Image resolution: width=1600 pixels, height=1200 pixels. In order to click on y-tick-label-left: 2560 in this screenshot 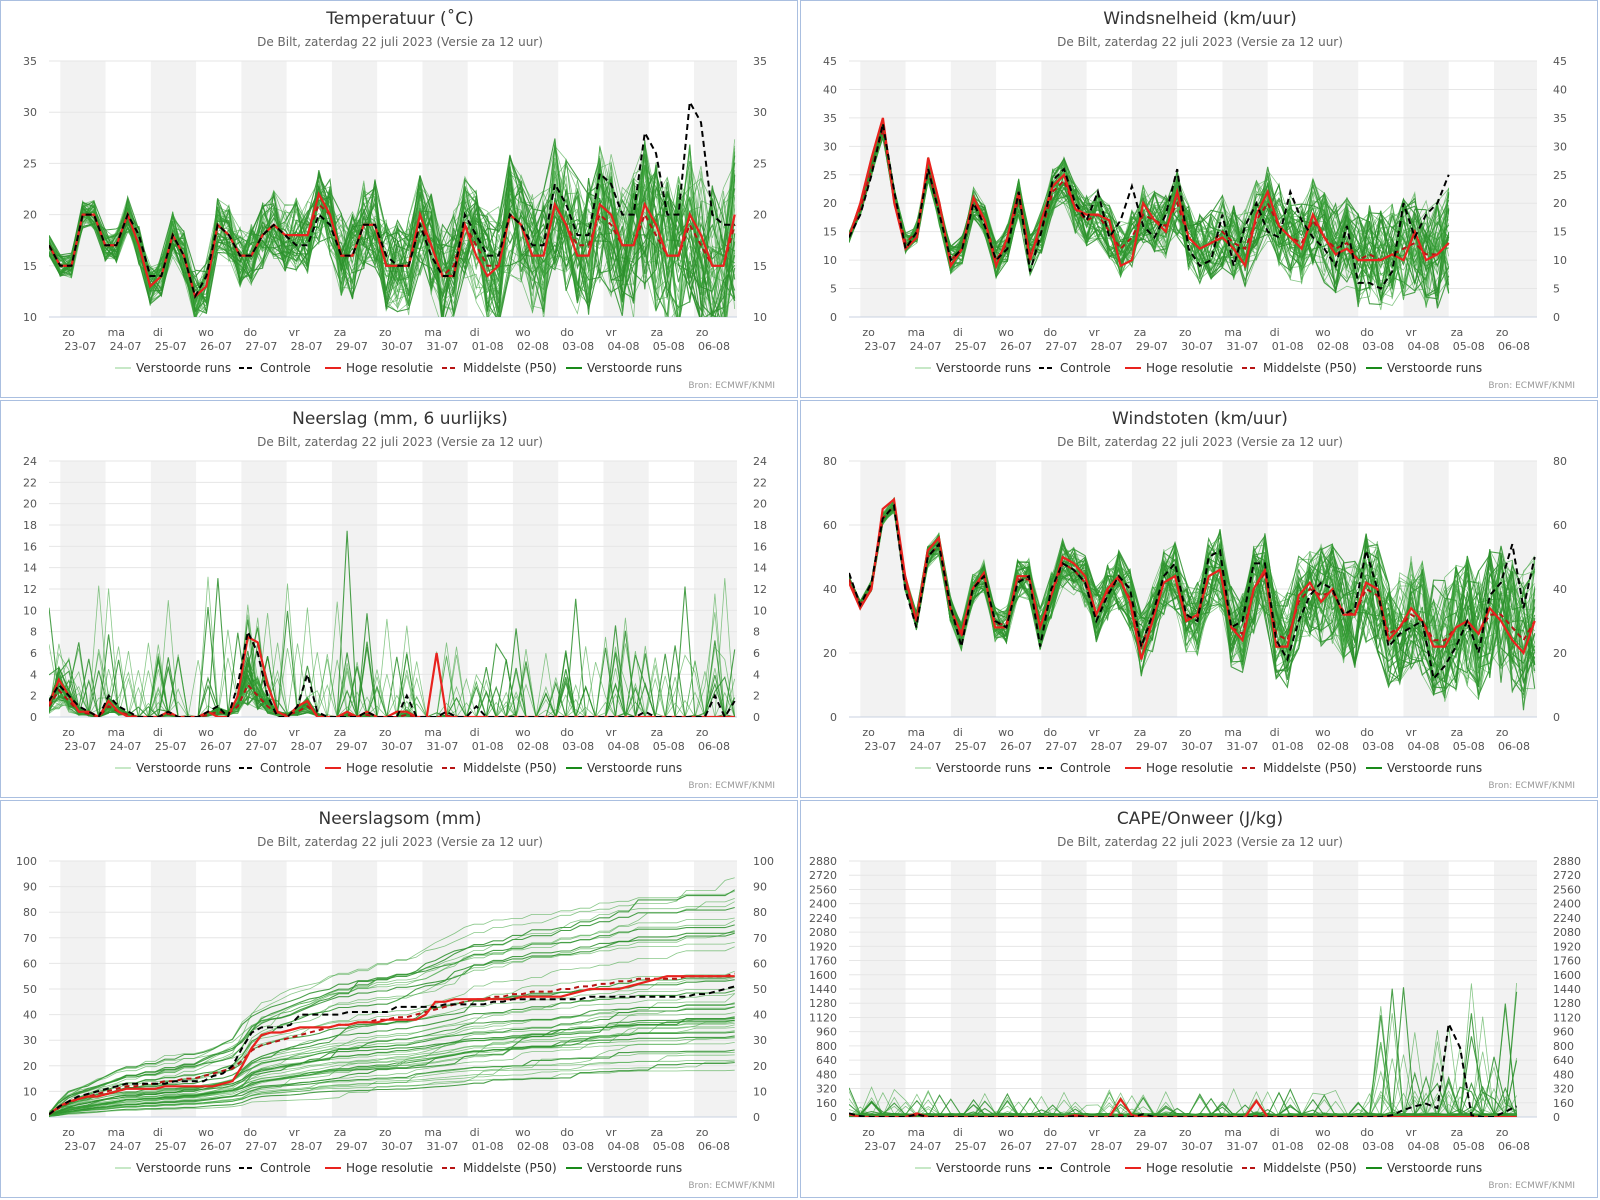, I will do `click(823, 889)`.